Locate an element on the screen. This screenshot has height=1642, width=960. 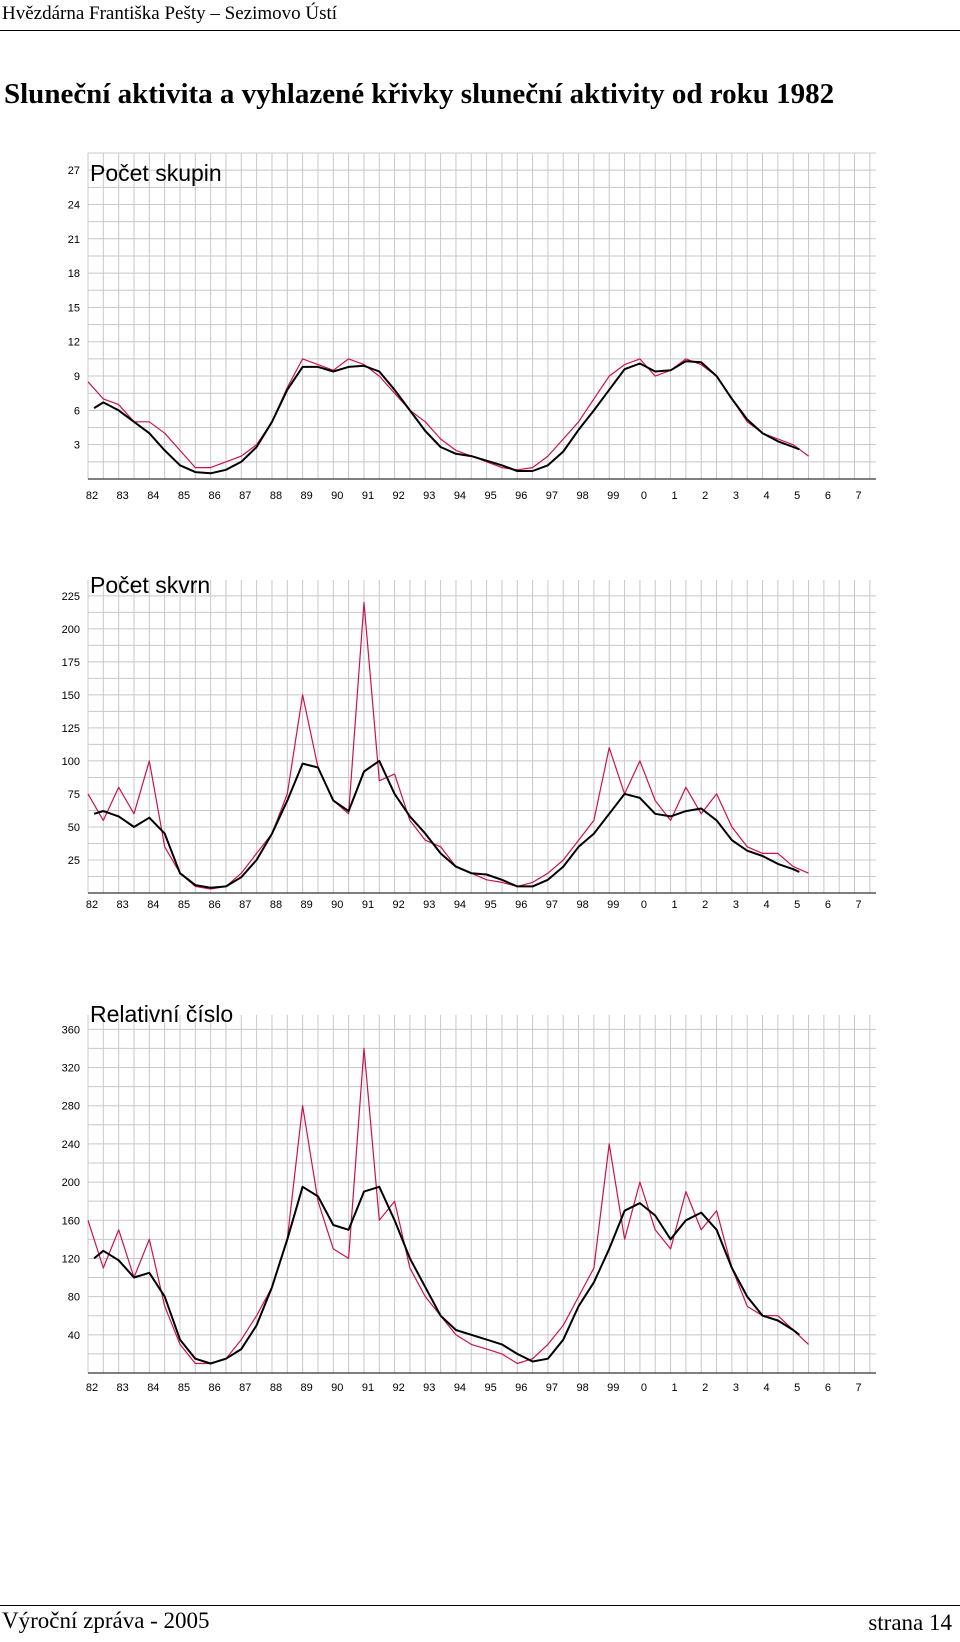
y-tick-label: 50 is located at coordinates (74, 828).